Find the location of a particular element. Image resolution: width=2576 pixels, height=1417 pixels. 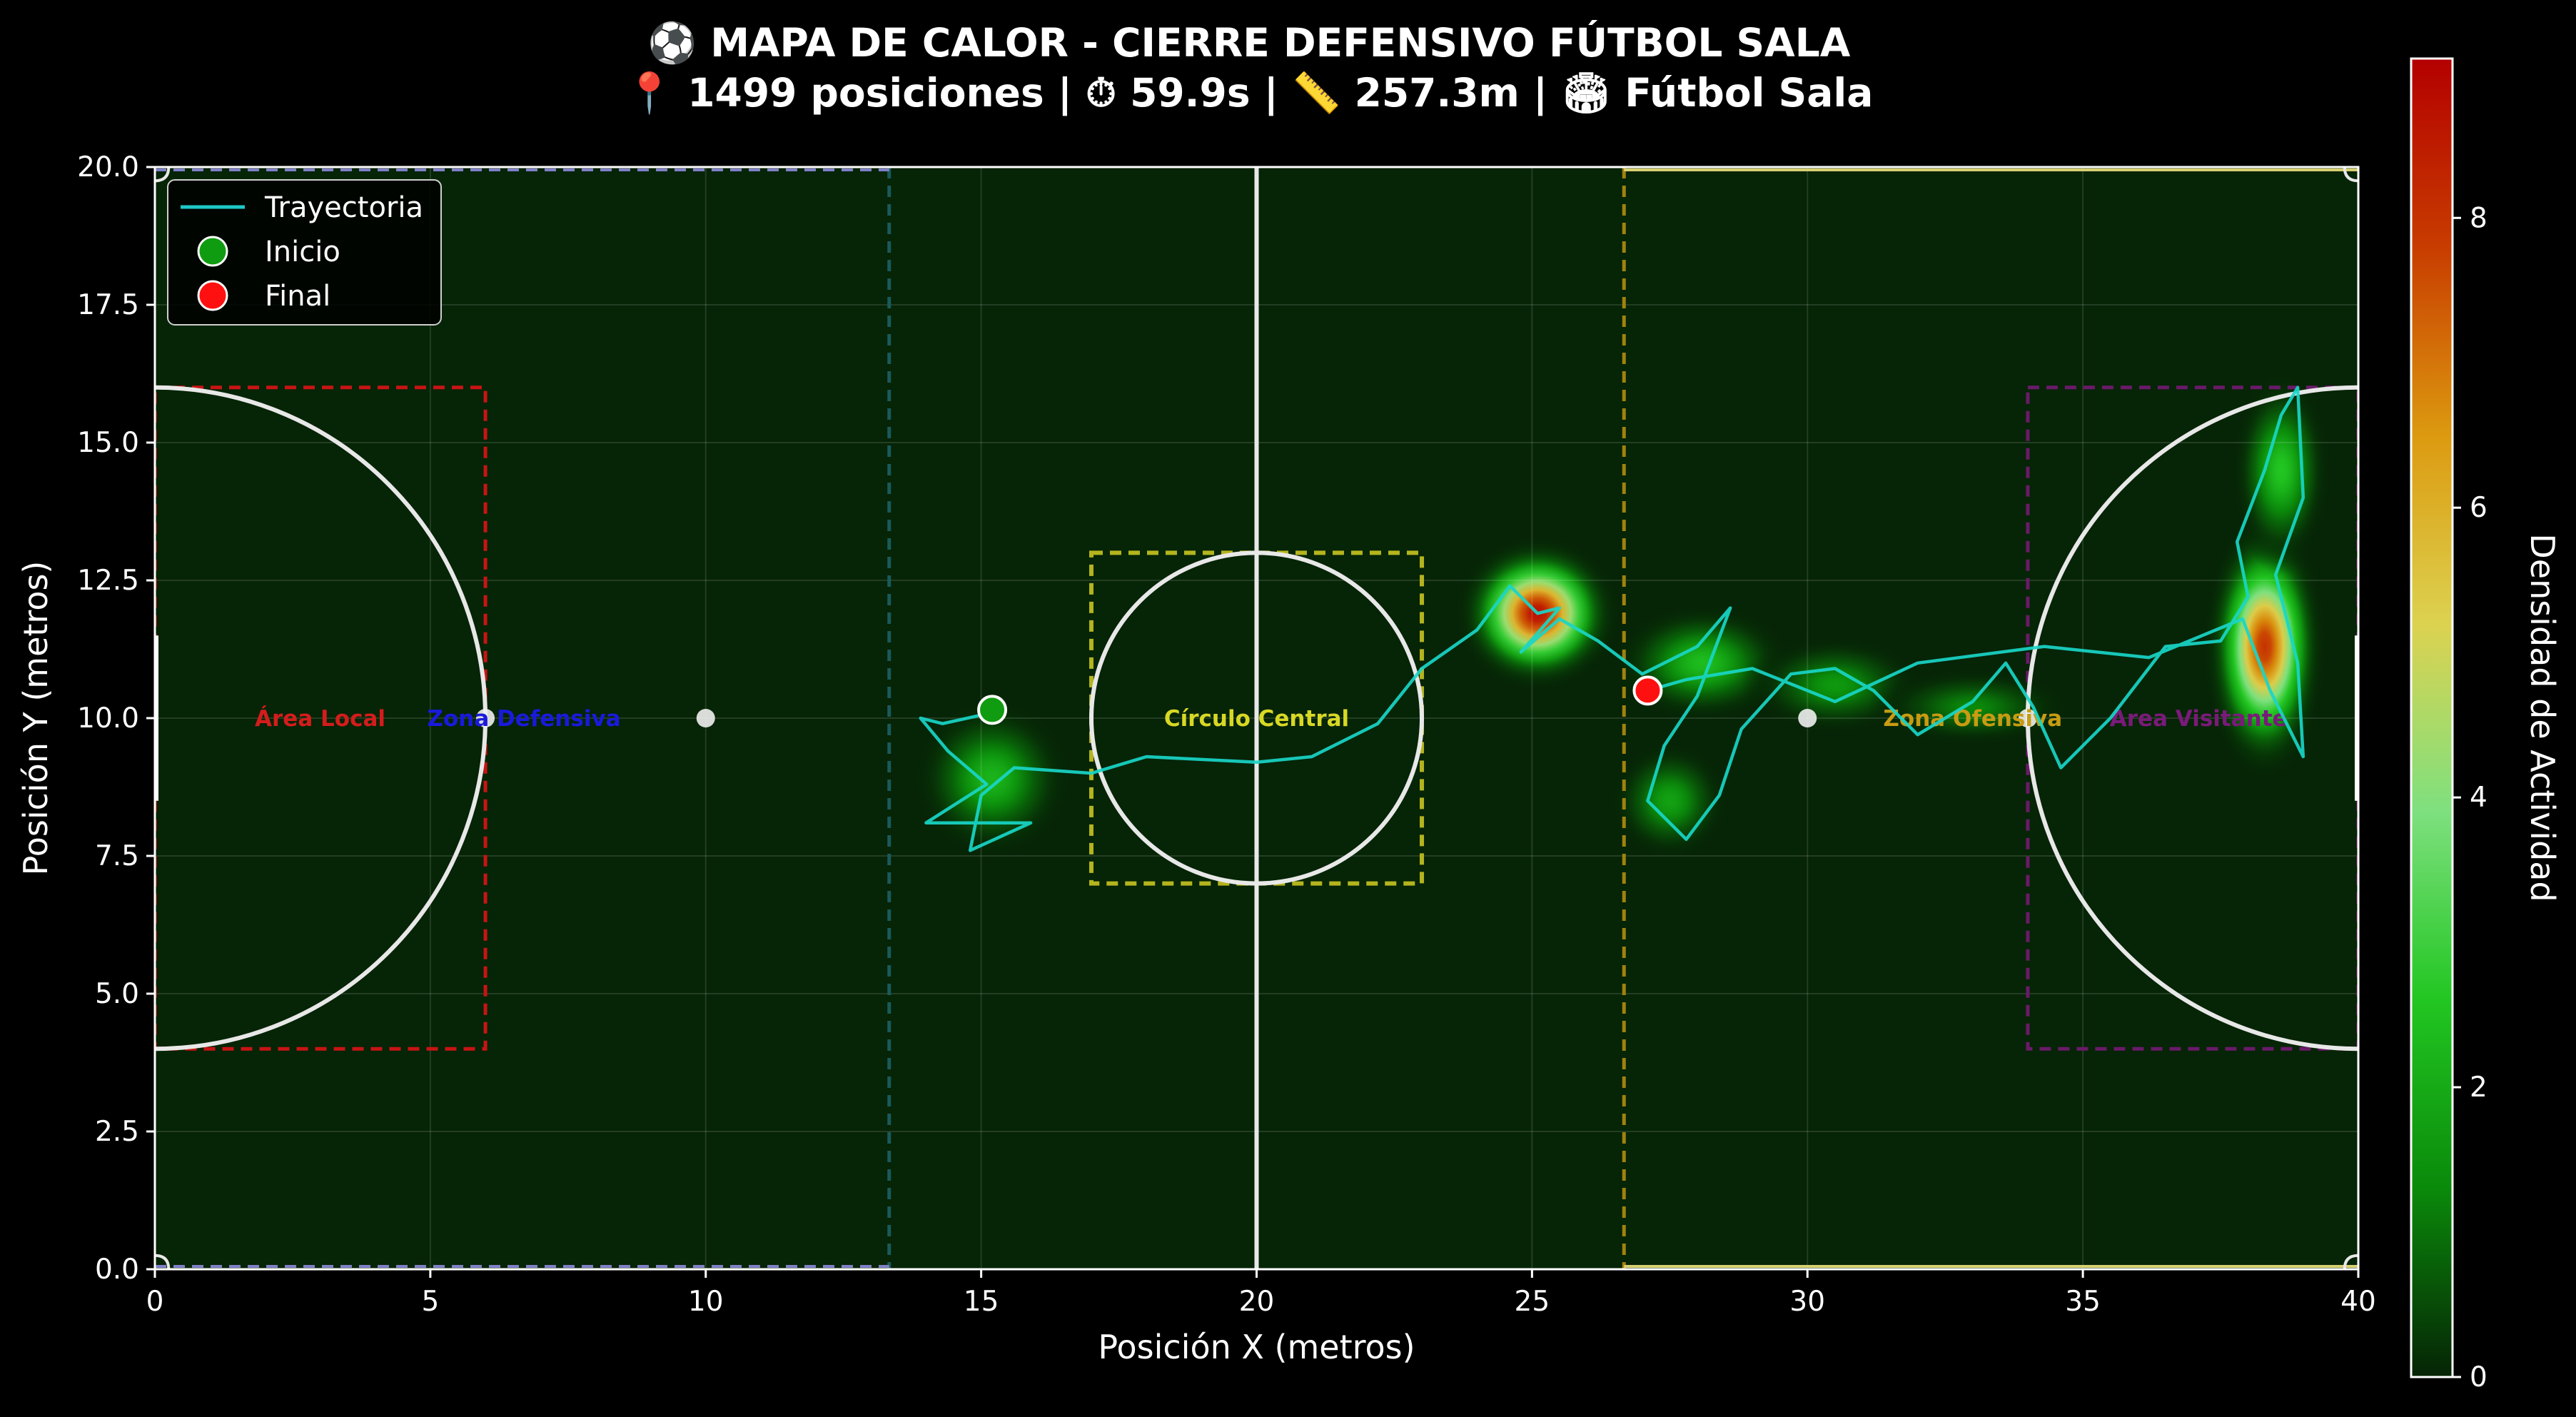

y-tick-label: 20.0 is located at coordinates (108, 167).